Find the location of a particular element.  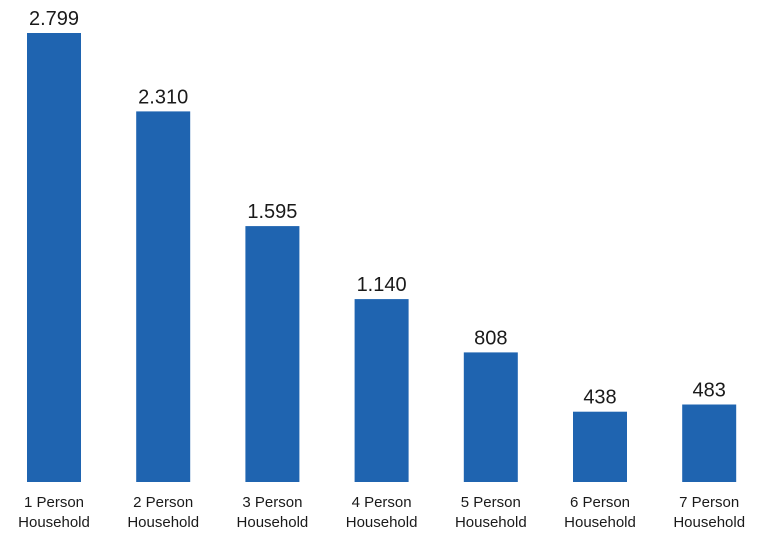

category-label-line: 6 Person is located at coordinates (600, 502).